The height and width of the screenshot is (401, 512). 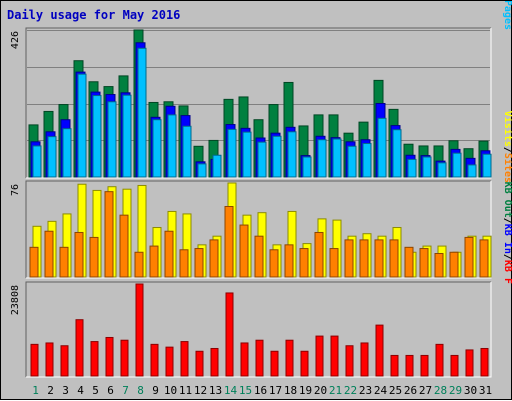 What do you see at coordinates (365, 390) in the screenshot?
I see `x-tick-label: 23` at bounding box center [365, 390].